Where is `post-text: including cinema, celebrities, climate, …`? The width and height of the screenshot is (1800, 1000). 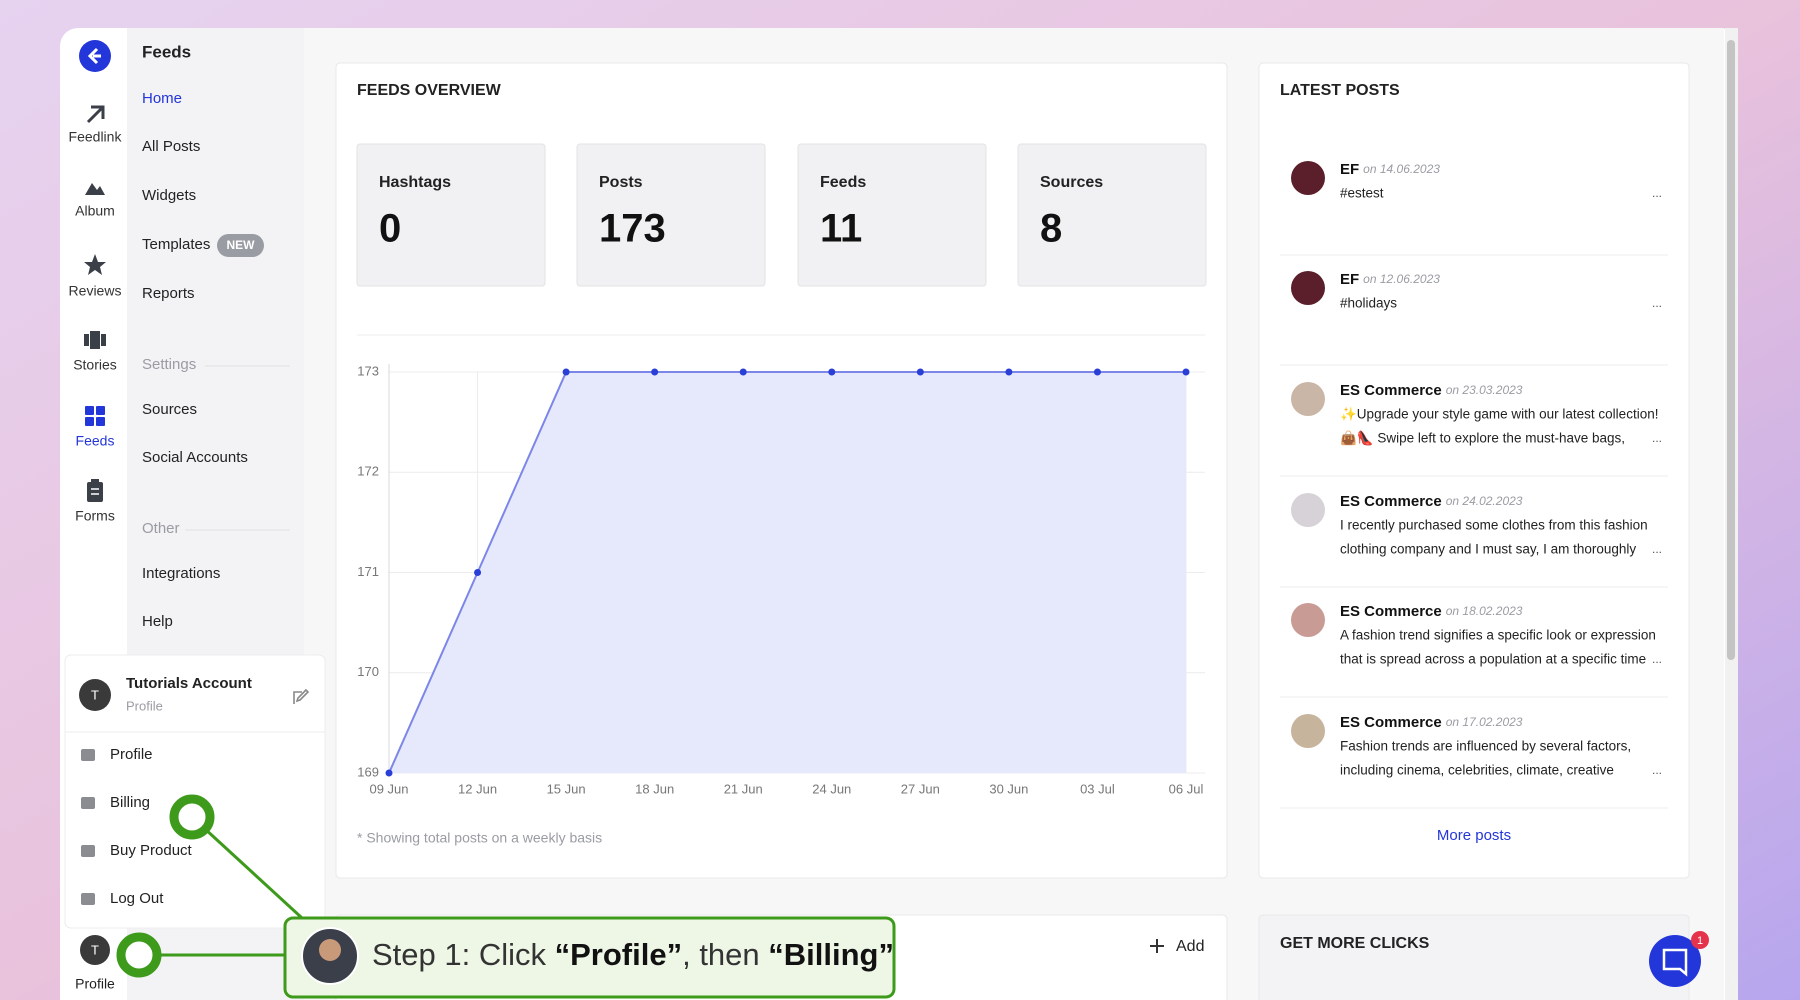 post-text: including cinema, celebrities, climate, … is located at coordinates (1477, 770).